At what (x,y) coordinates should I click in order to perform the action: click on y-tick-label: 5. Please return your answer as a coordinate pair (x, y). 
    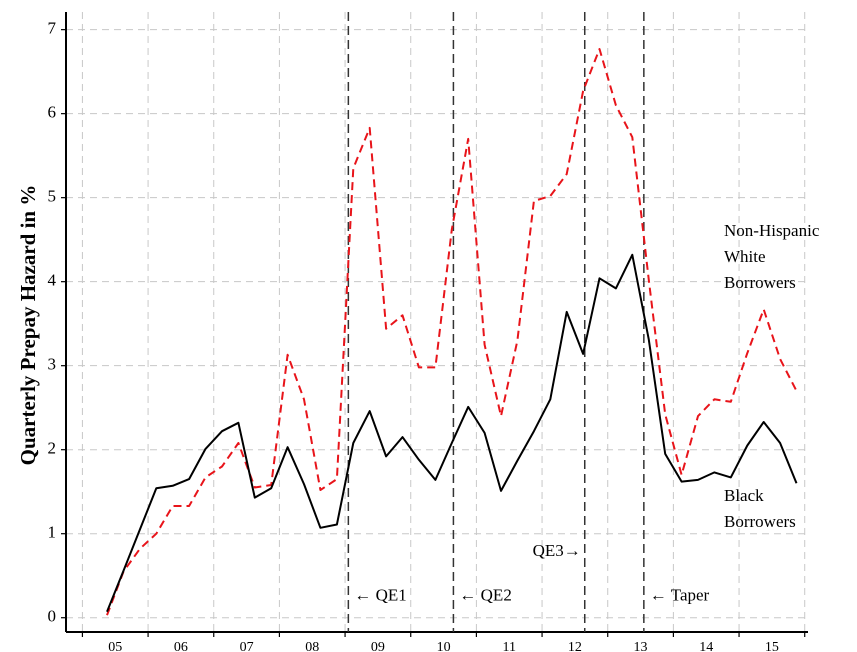
    Looking at the image, I should click on (52, 196).